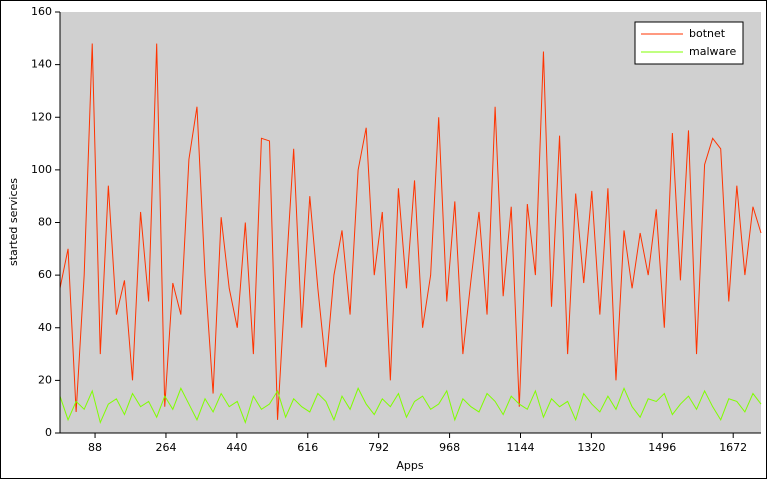  Describe the element at coordinates (45, 327) in the screenshot. I see `y-tick-label: 40` at that location.